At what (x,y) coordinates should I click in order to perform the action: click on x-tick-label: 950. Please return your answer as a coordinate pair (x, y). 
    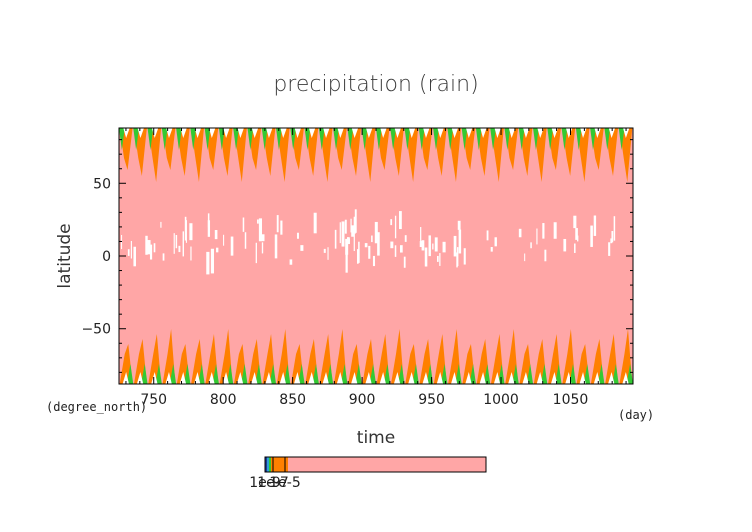
    Looking at the image, I should click on (431, 400).